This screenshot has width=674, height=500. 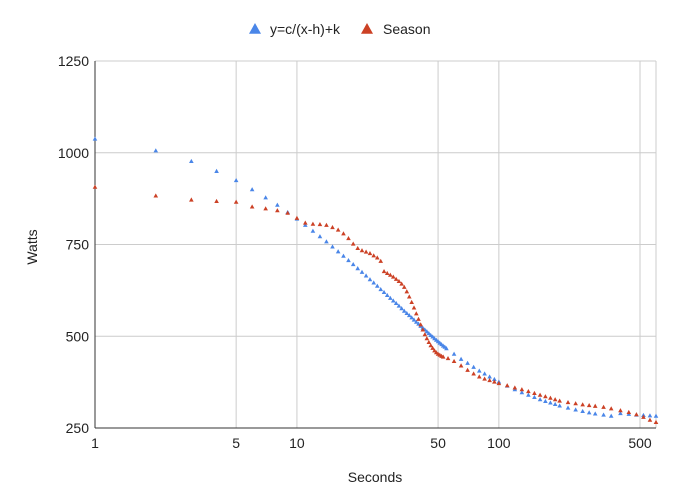 I want to click on legend-label-season: Season, so click(x=406, y=29).